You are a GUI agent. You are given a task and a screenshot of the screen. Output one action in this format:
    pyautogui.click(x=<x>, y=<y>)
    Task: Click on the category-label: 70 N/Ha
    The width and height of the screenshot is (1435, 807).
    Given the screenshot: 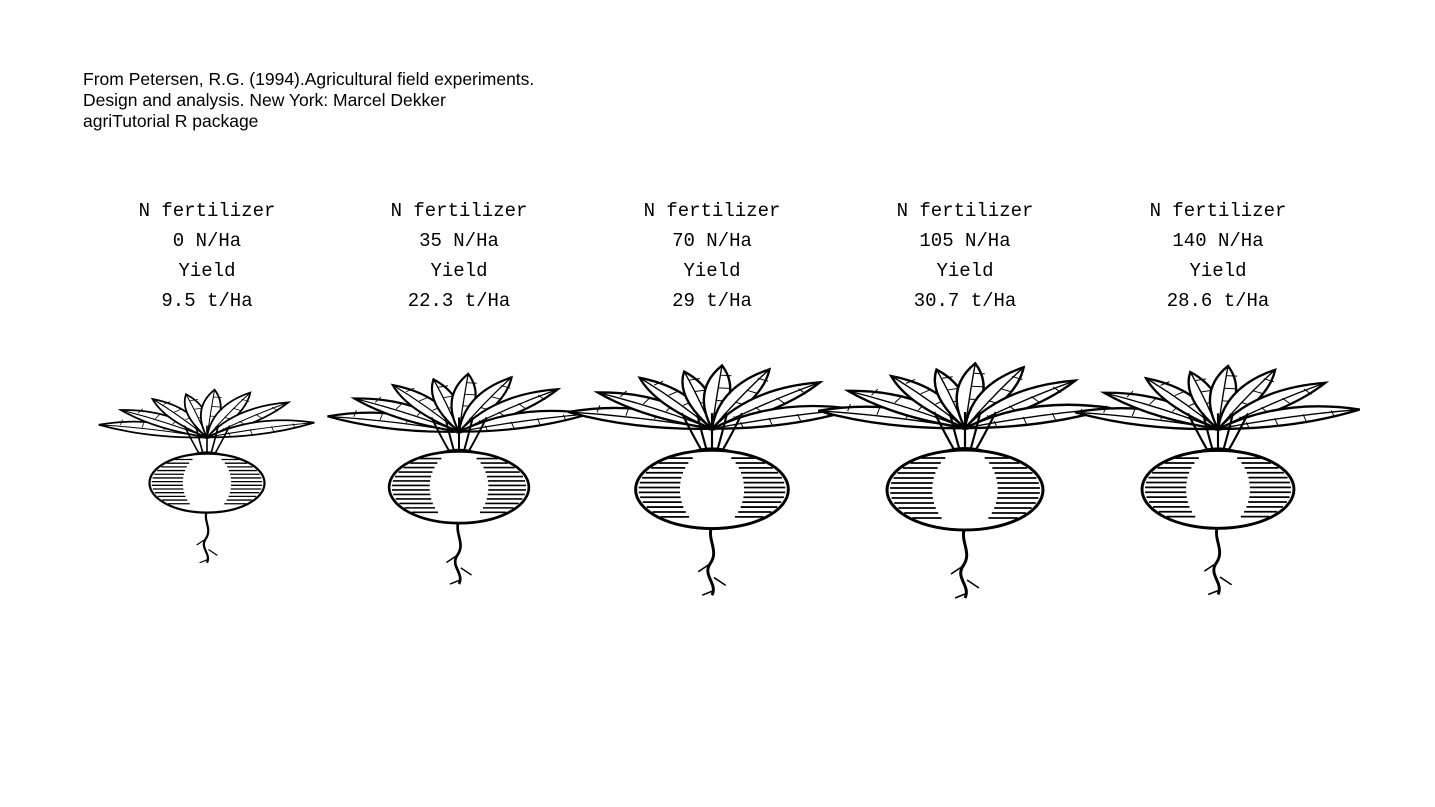 What is the action you would take?
    pyautogui.click(x=712, y=241)
    